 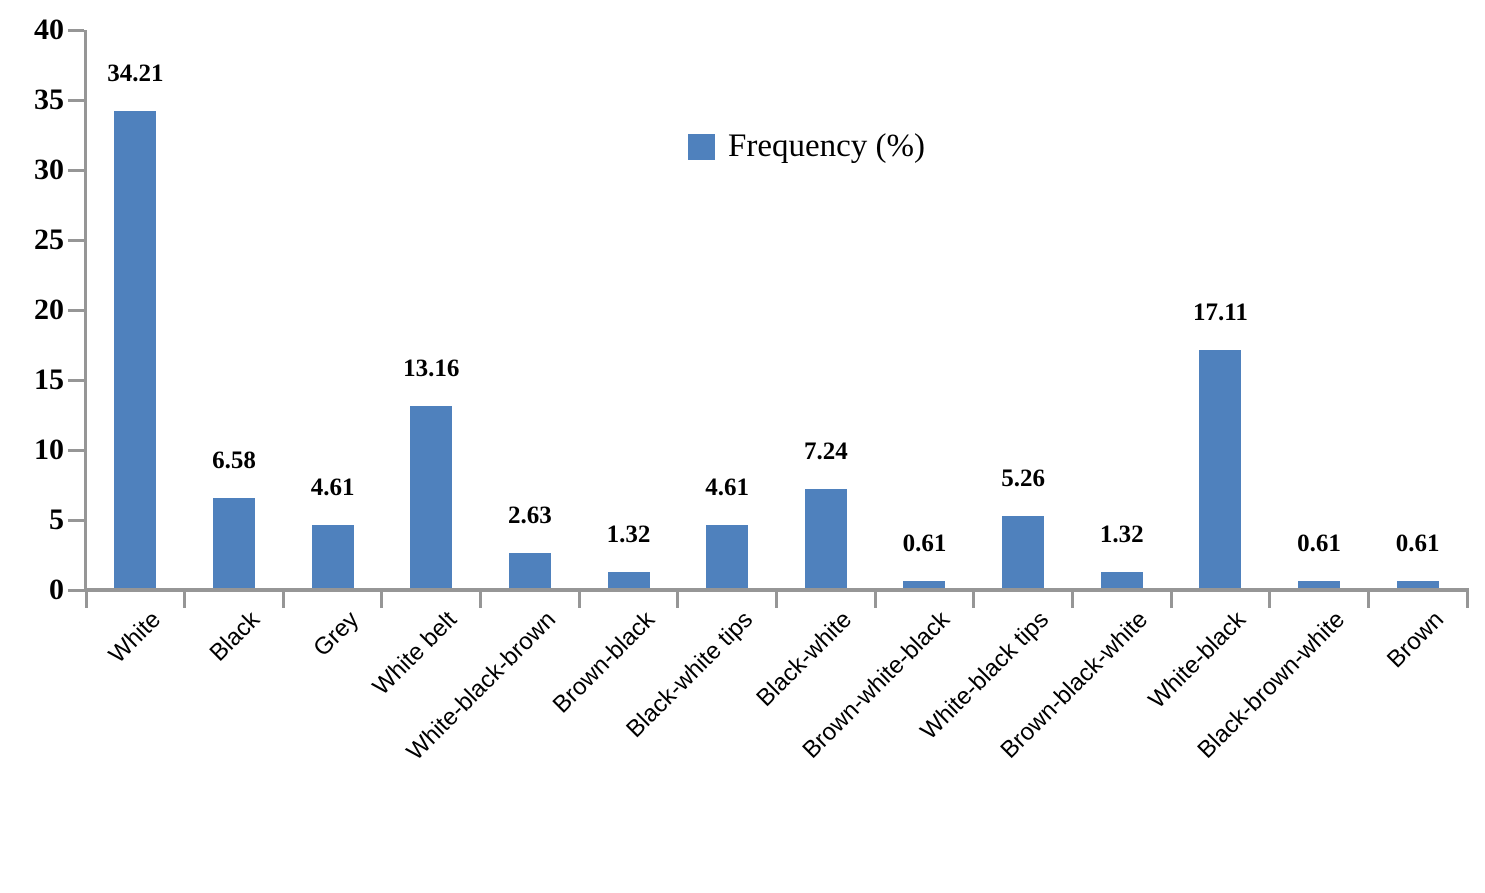 What do you see at coordinates (701, 146) in the screenshot?
I see `legend-swatch-icon` at bounding box center [701, 146].